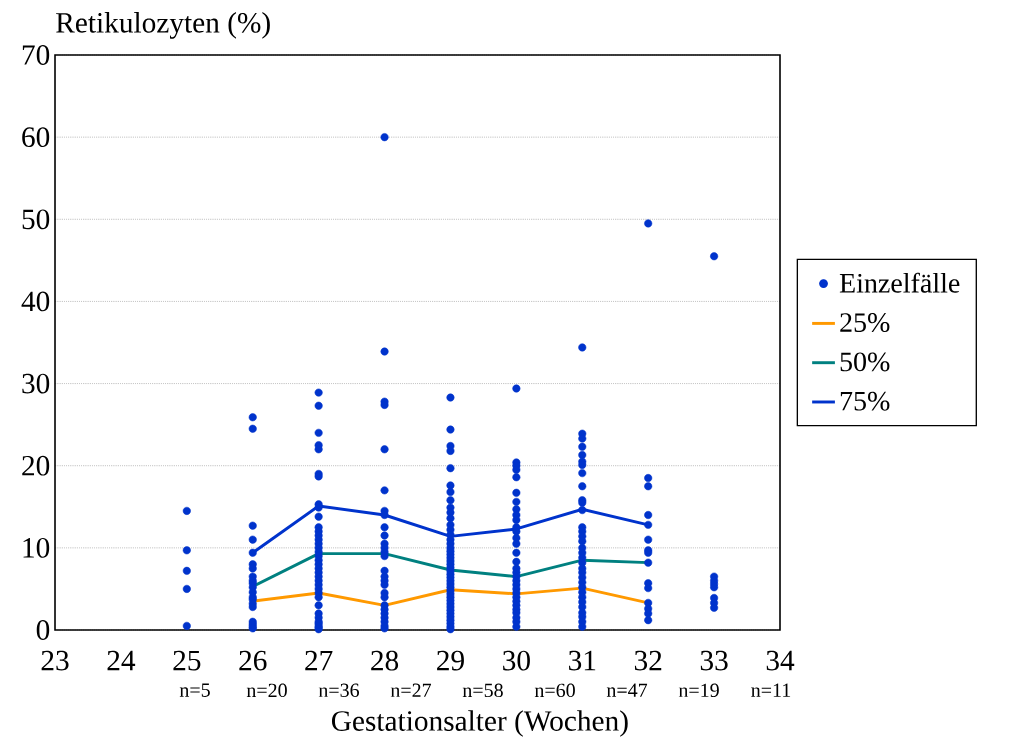 This screenshot has height=751, width=1013. I want to click on legend-label: 25%, so click(865, 323).